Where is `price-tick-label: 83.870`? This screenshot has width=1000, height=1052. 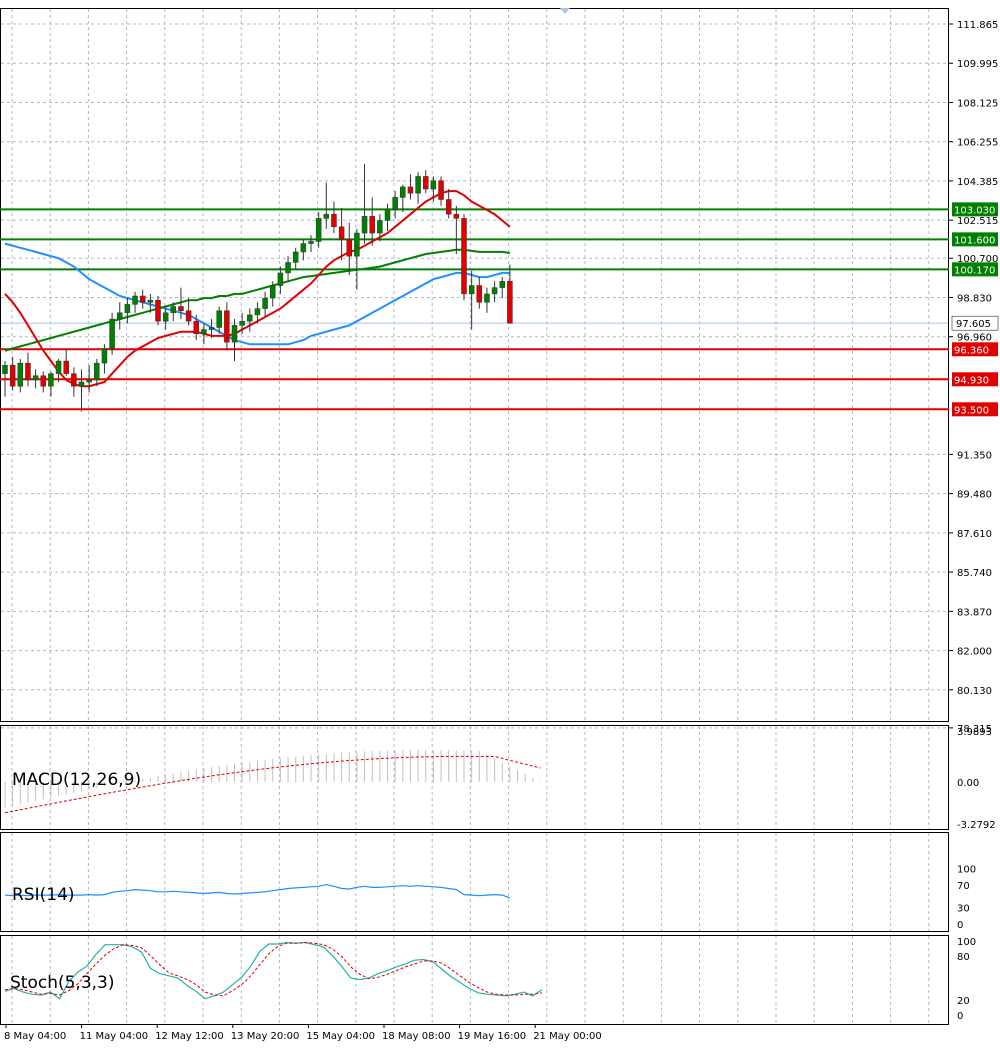 price-tick-label: 83.870 is located at coordinates (974, 612).